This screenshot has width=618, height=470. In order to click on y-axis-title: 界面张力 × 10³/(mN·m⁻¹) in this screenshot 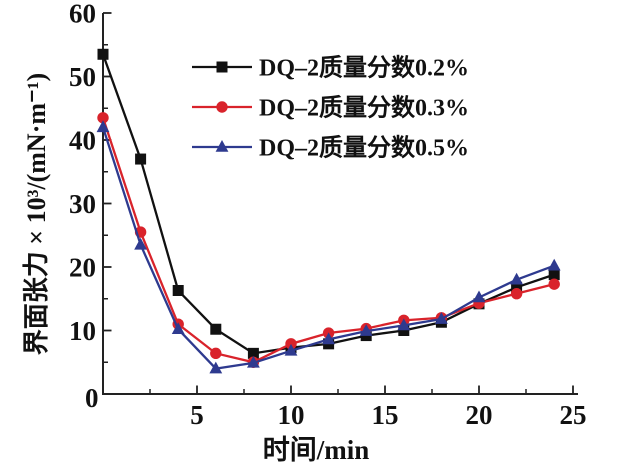, I will do `click(36, 214)`.